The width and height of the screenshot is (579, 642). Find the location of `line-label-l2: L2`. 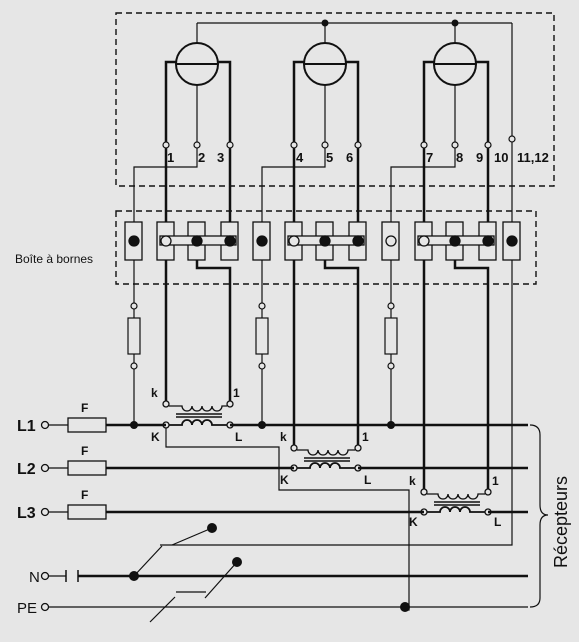

line-label-l2: L2 is located at coordinates (26, 469).